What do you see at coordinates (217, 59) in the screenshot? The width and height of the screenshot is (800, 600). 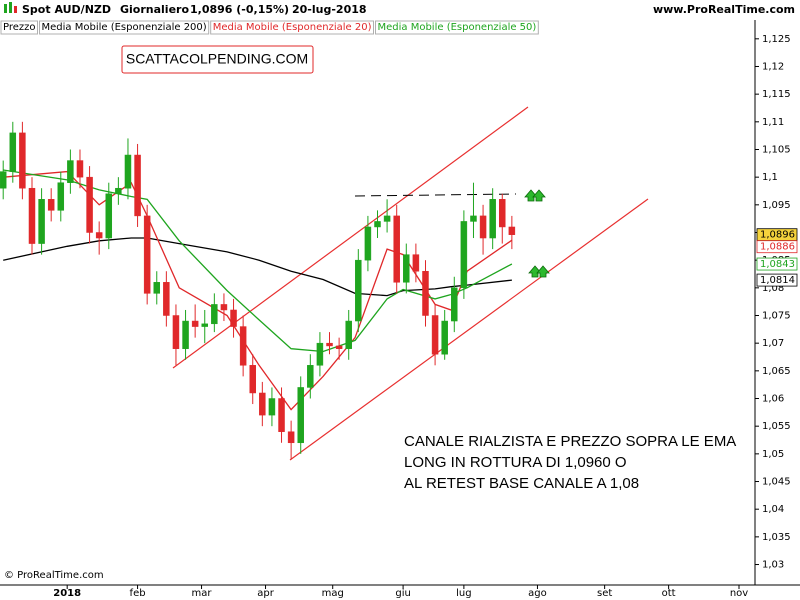 I see `watermark-box` at bounding box center [217, 59].